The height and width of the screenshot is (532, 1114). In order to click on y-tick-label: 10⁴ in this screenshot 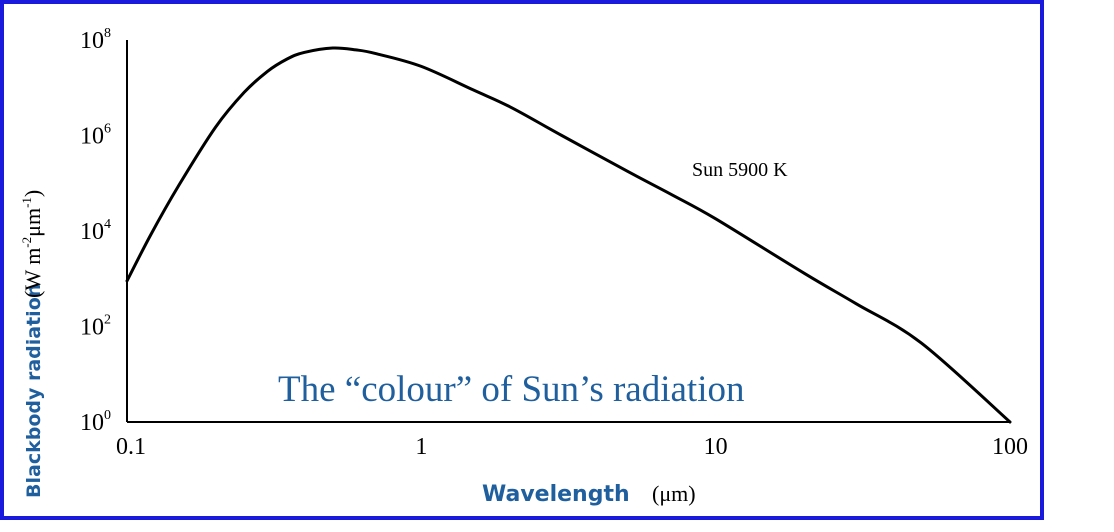, I will do `click(95, 231)`.